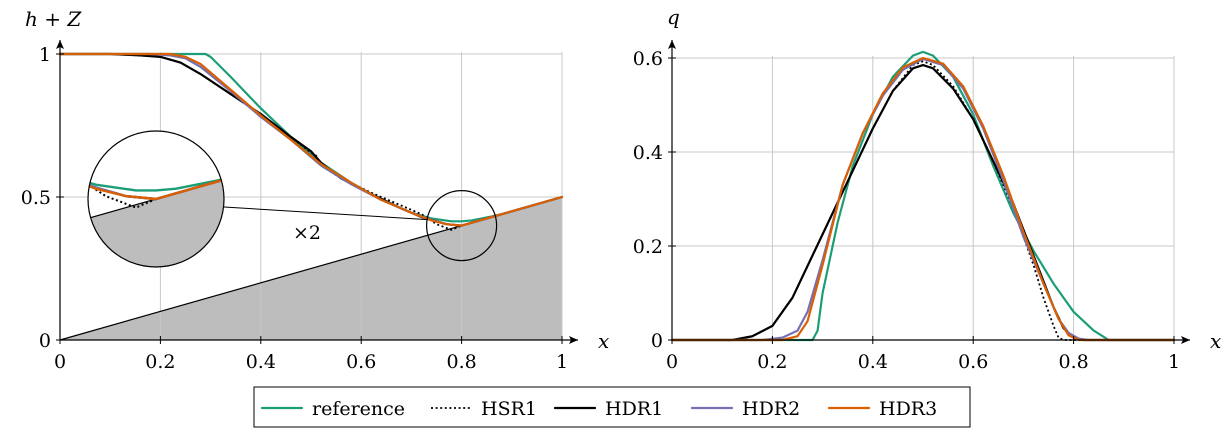 This screenshot has width=1225, height=430. What do you see at coordinates (292, 199) in the screenshot?
I see `zoom-inset: ×2` at bounding box center [292, 199].